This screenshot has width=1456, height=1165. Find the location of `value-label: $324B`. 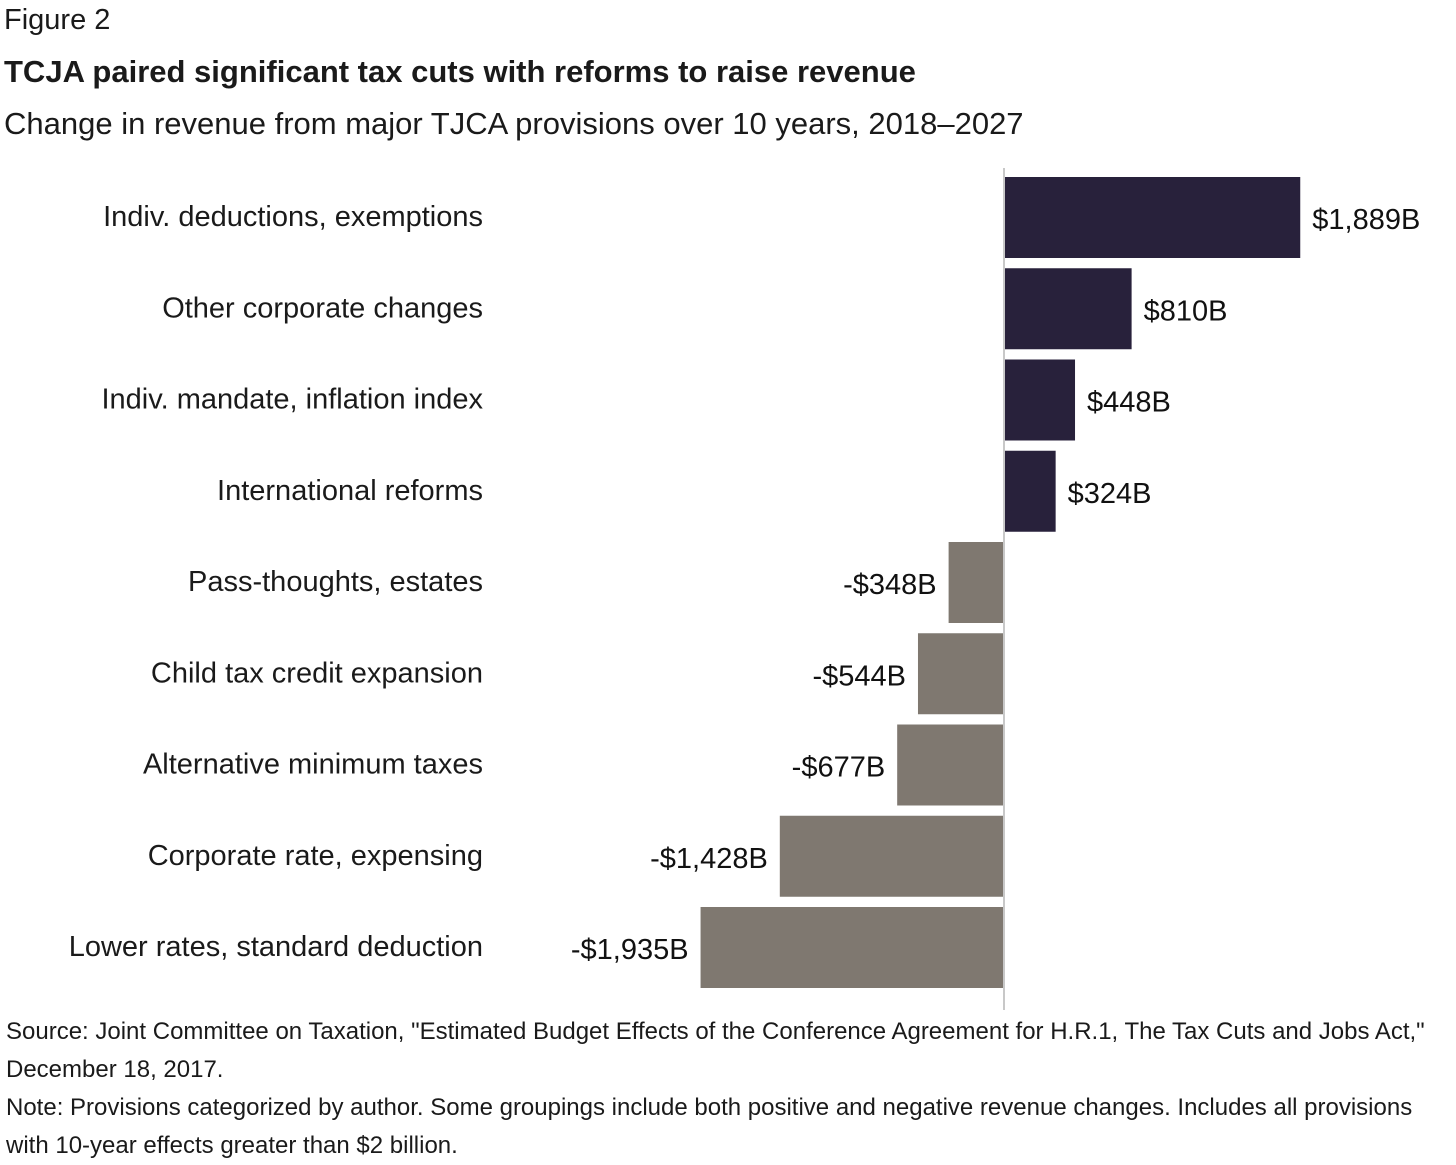

value-label: $324B is located at coordinates (1110, 494).